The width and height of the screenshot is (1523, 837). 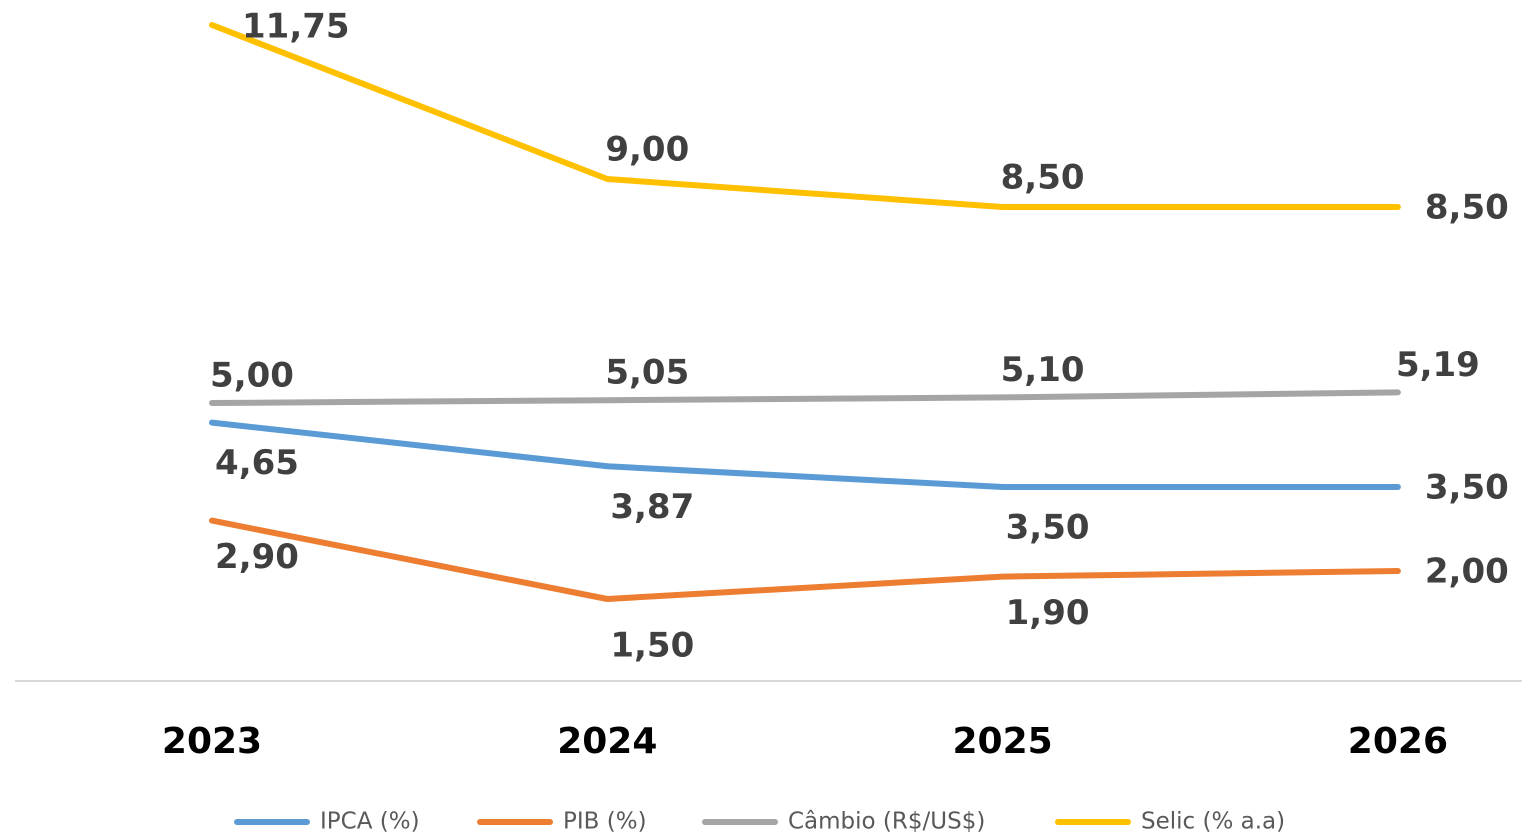 I want to click on legend-label: Câmbio (R$/US$), so click(x=886, y=822).